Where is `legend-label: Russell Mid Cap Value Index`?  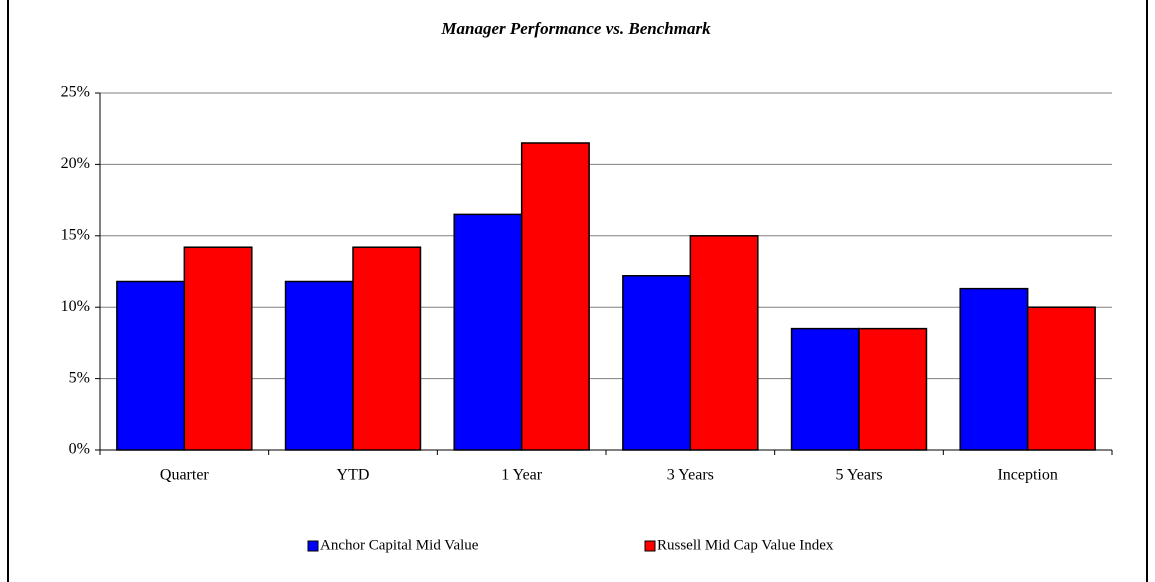 legend-label: Russell Mid Cap Value Index is located at coordinates (745, 545).